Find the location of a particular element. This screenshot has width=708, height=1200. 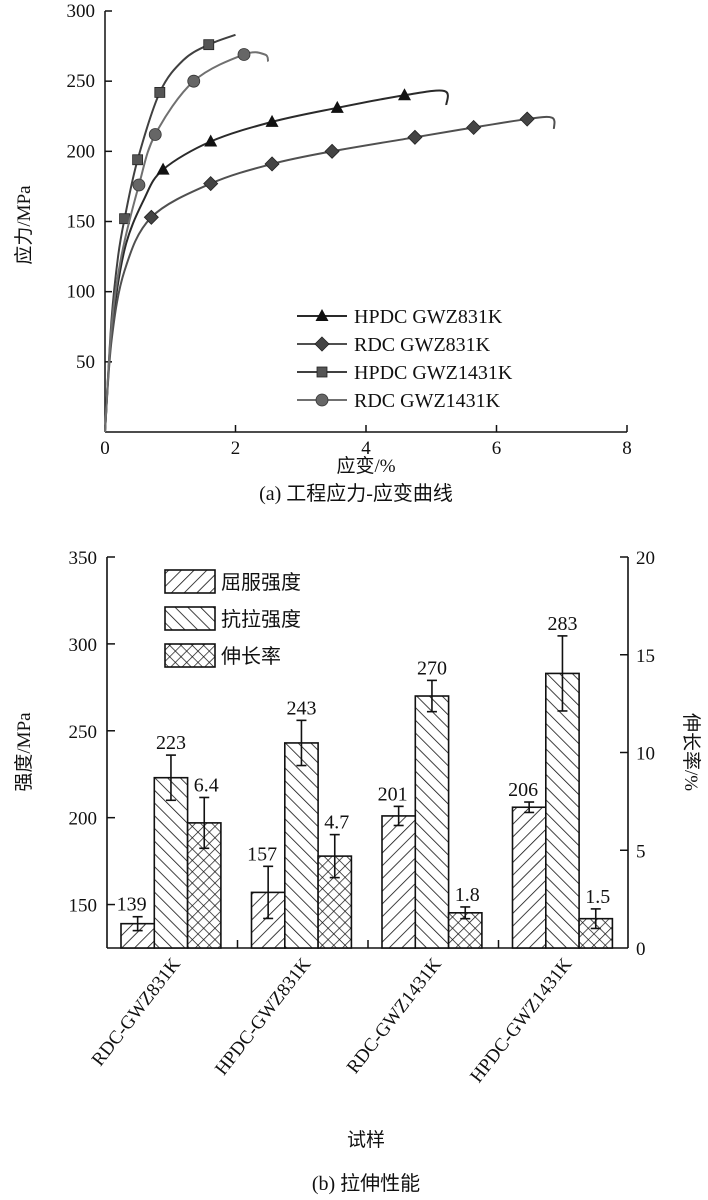

legend-item: HPDC GWZ1431K is located at coordinates (405, 373).